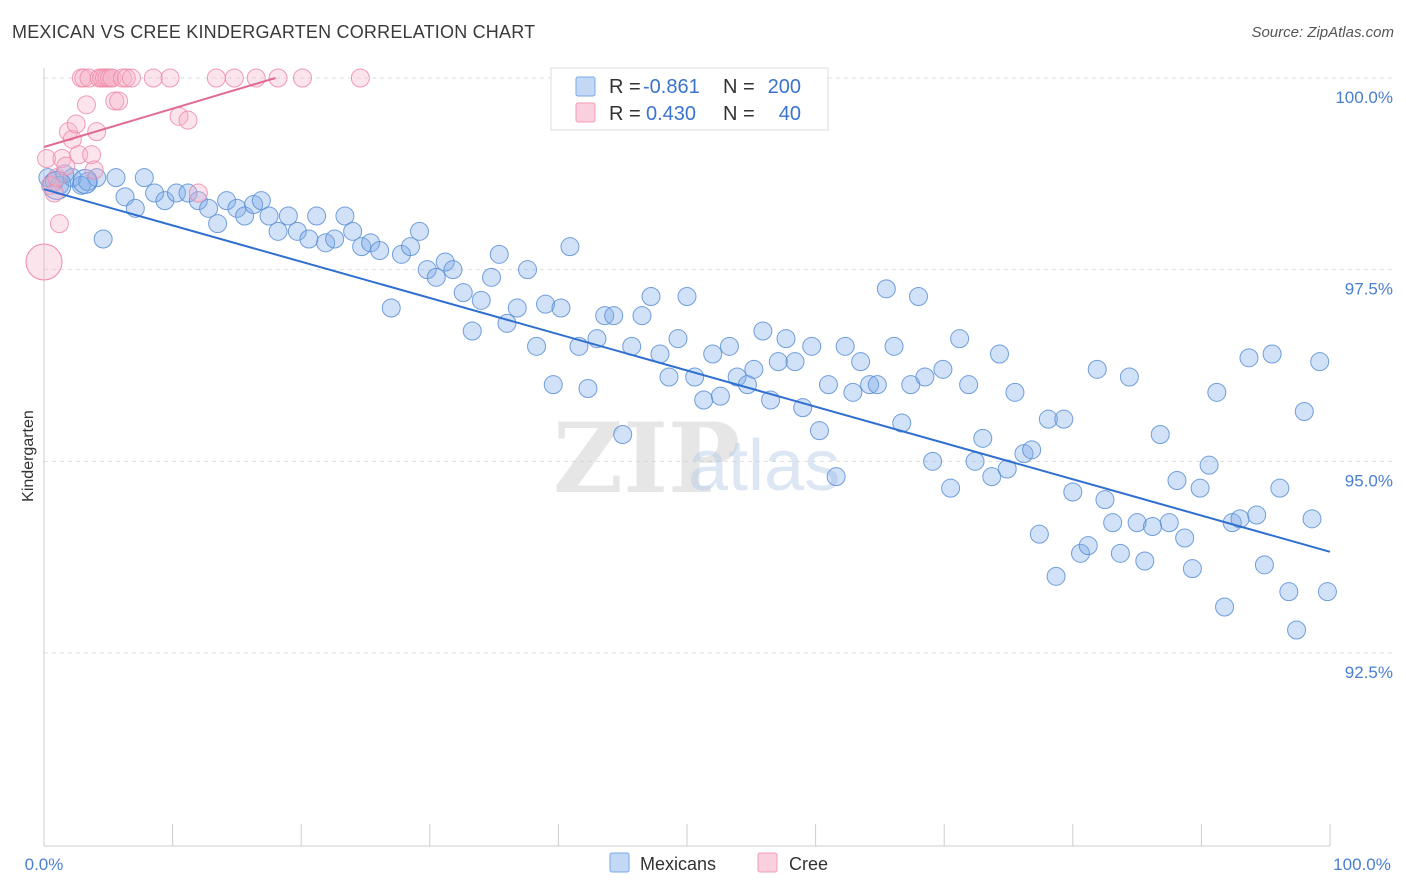 This screenshot has width=1406, height=892. Describe the element at coordinates (44, 864) in the screenshot. I see `x-tick-label-min: 0.0%` at that location.